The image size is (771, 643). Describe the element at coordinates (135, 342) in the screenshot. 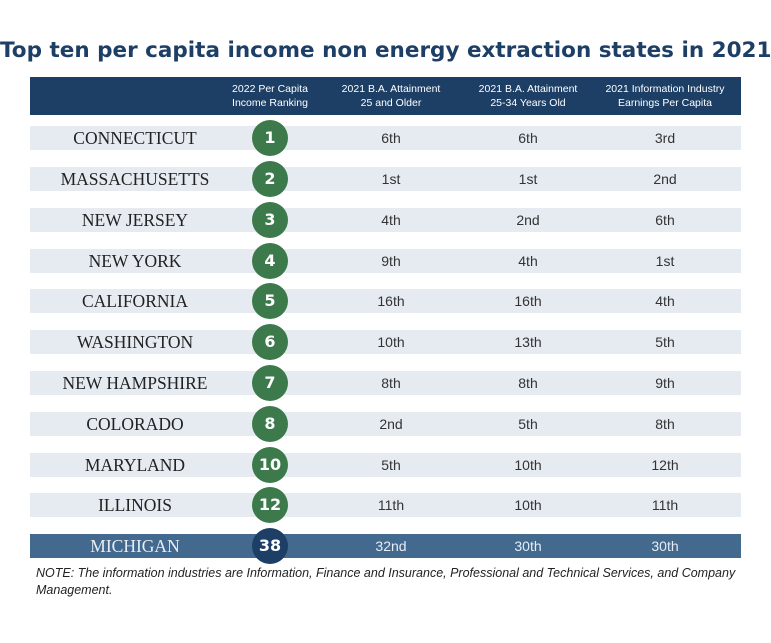

I see `state-name: WASHINGTON` at that location.